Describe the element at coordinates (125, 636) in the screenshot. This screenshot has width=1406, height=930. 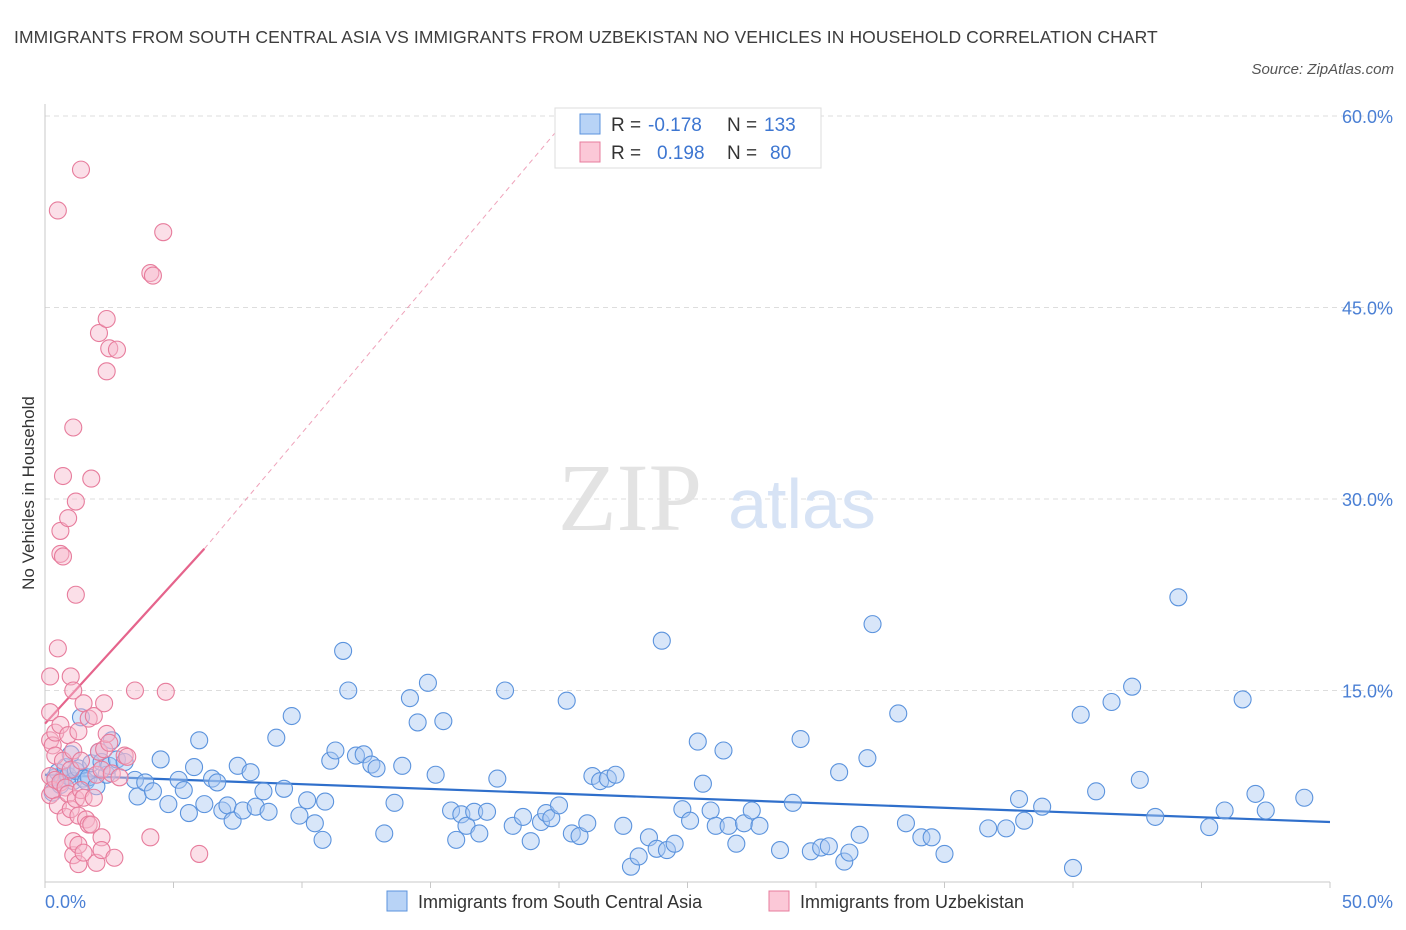
I see `trend-line-pink` at that location.